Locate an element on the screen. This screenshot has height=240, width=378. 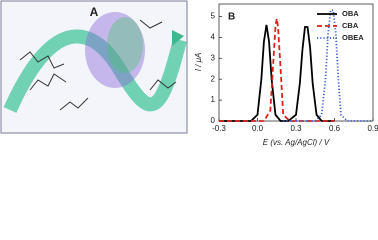
x-axis-label: E (vs. Ag/AgCl) / V is located at coordinates (296, 142).